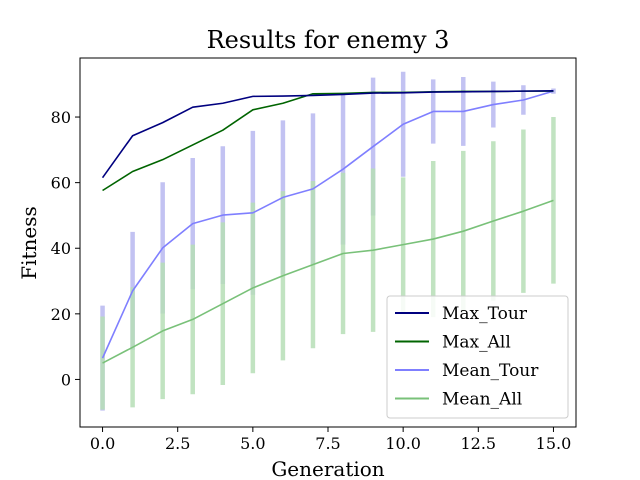 The width and height of the screenshot is (640, 480). I want to click on x-tick-label: 5.0, so click(252, 443).